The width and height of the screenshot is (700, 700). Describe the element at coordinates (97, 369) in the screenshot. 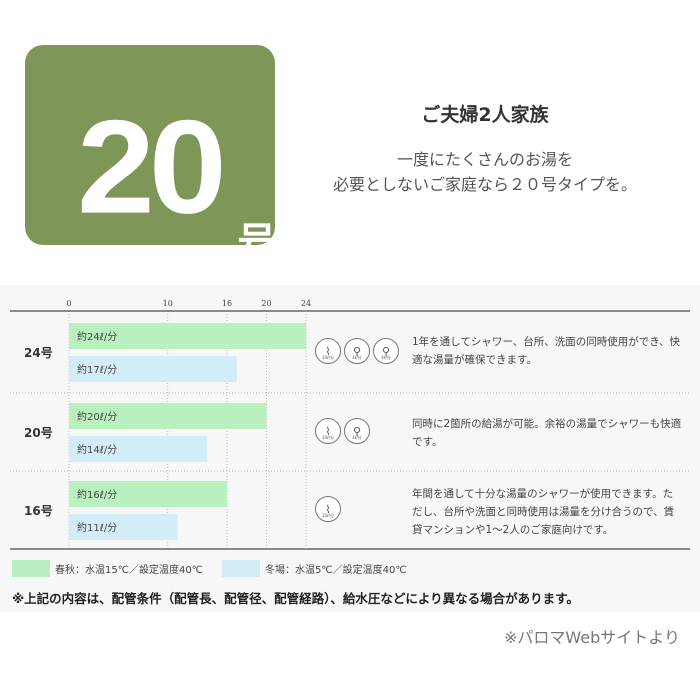

I see `bar-label: 約17ℓ/分` at that location.